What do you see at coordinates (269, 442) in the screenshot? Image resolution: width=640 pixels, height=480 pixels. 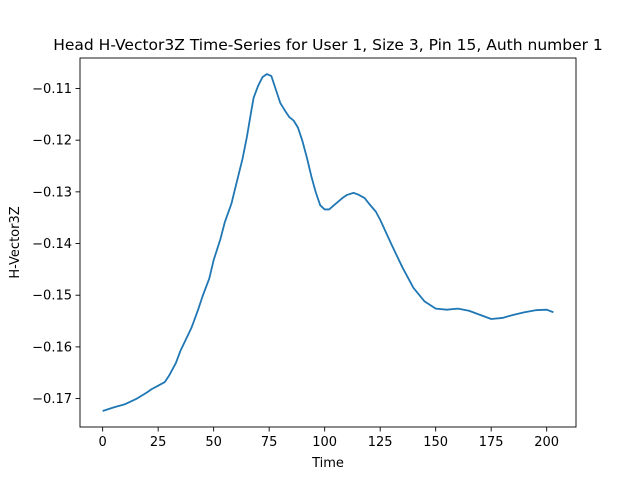 I see `x-tick-label: 75` at bounding box center [269, 442].